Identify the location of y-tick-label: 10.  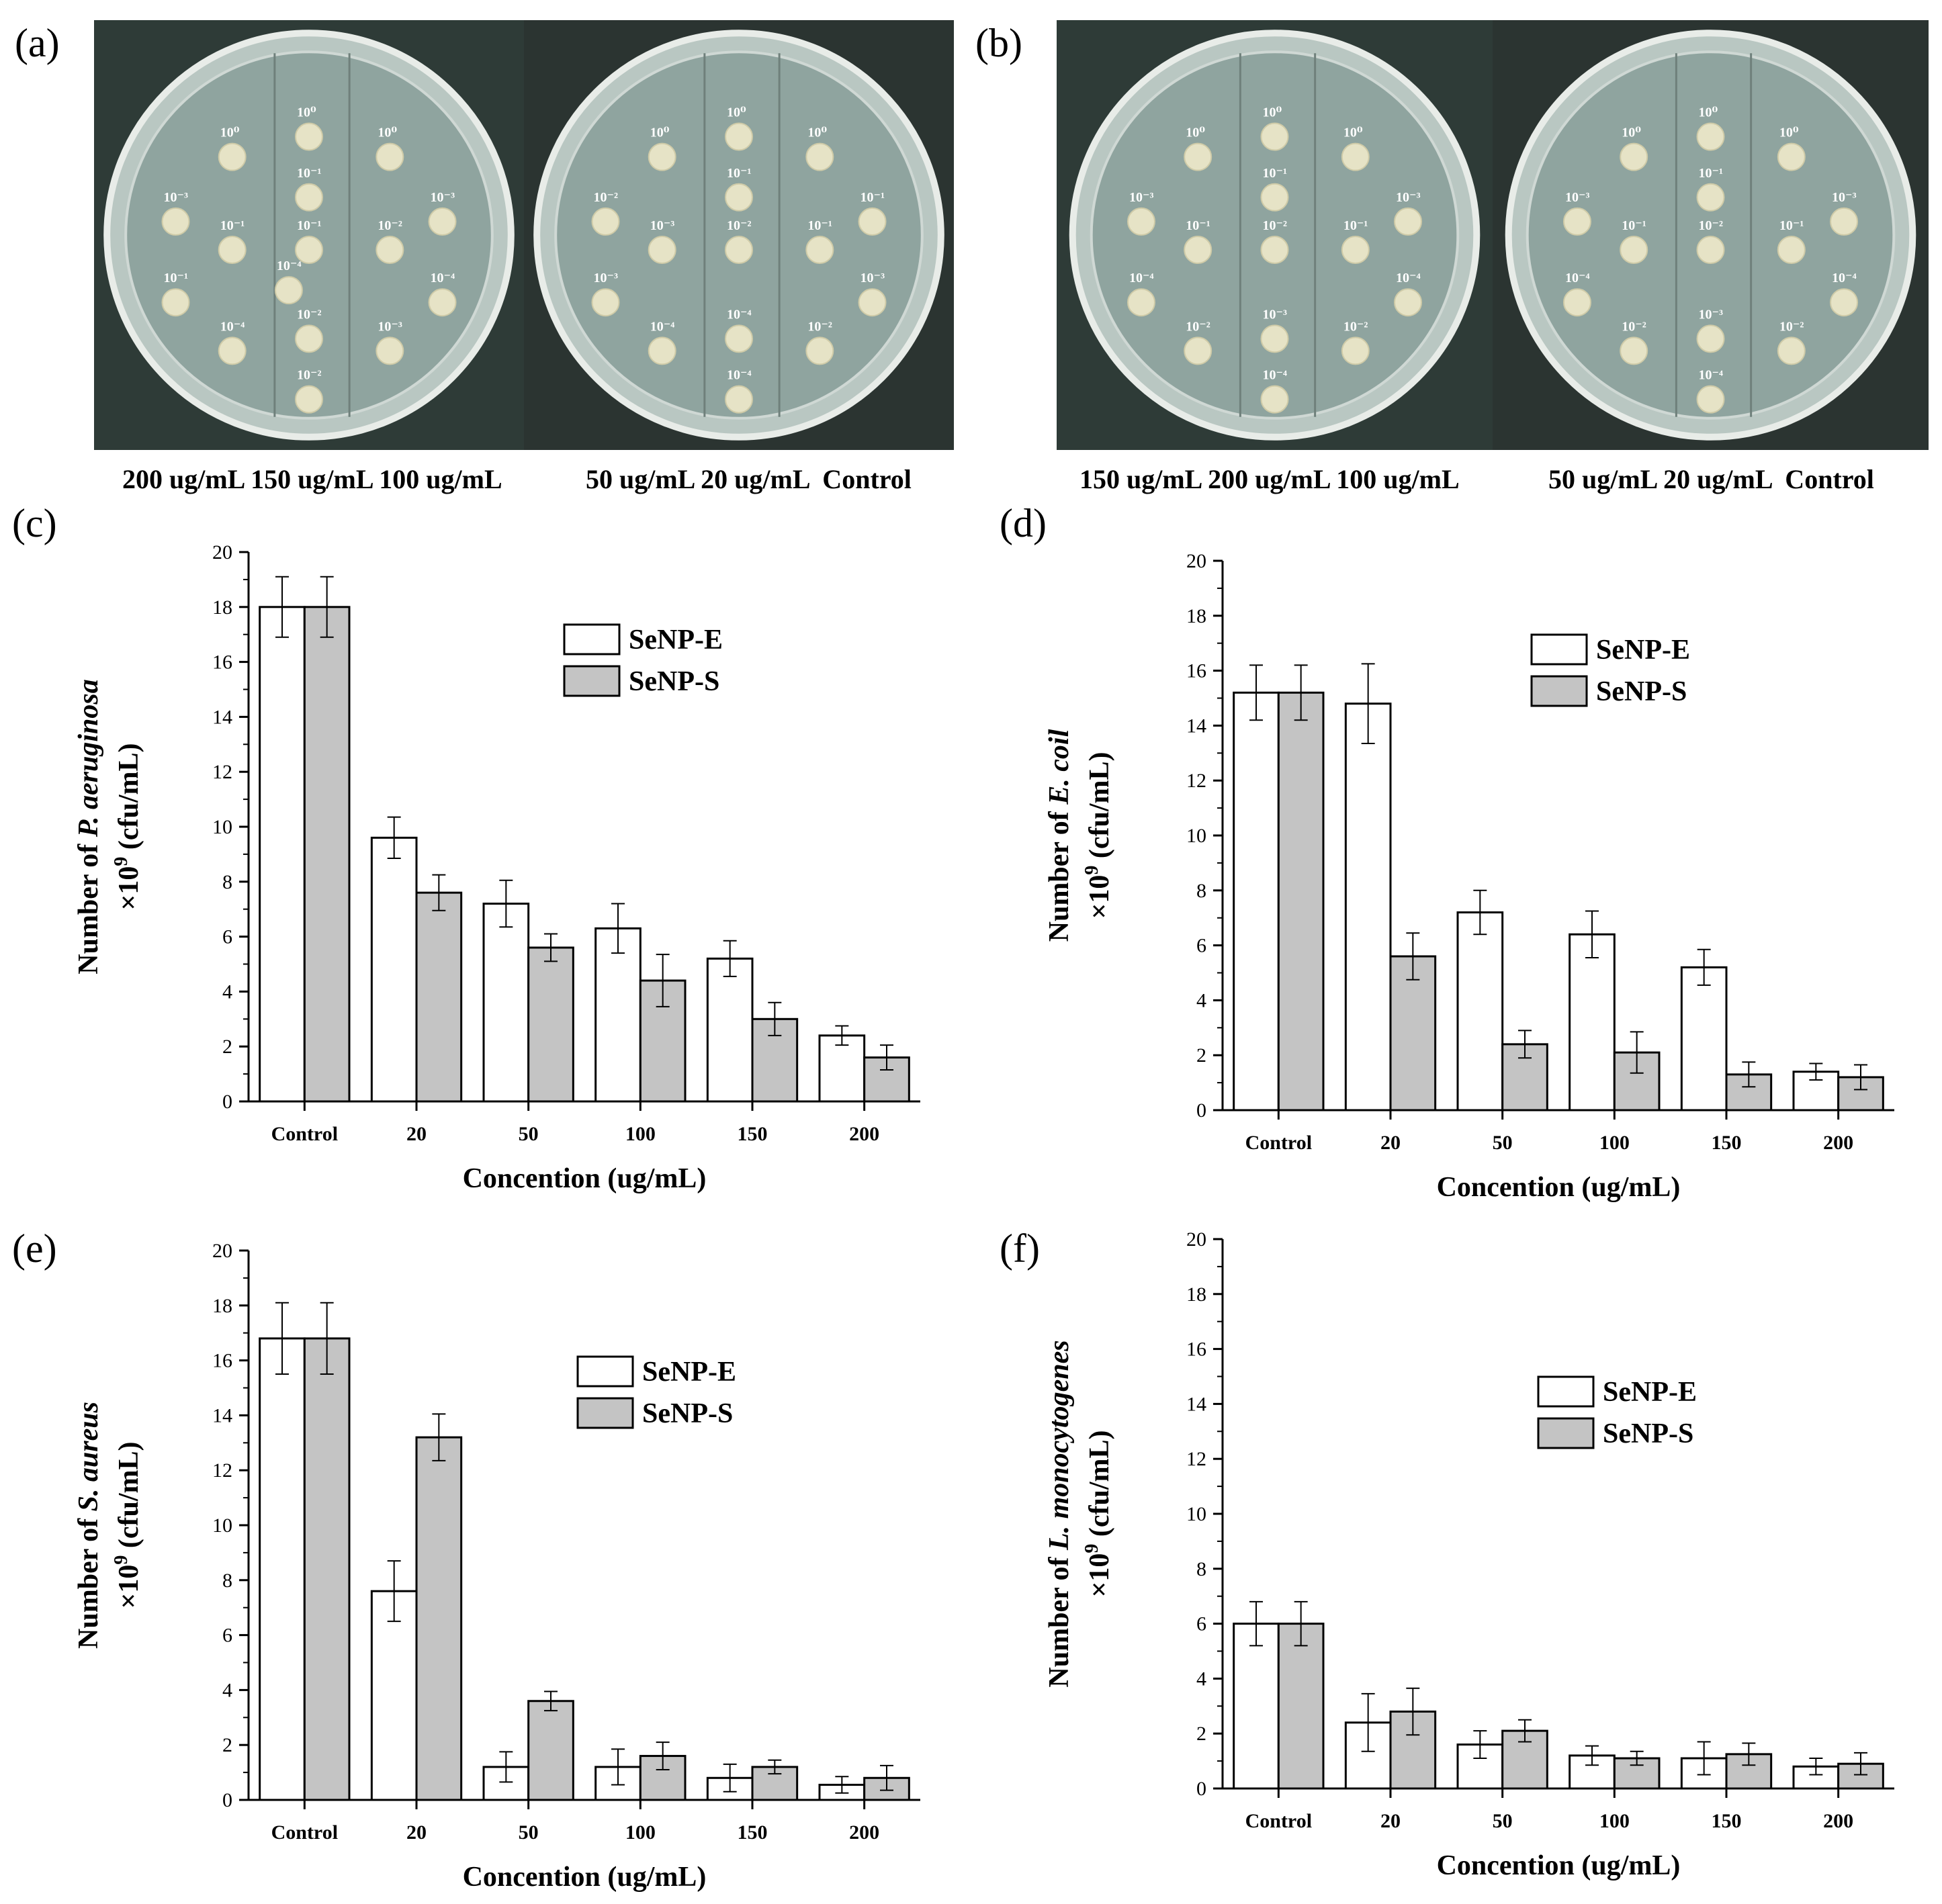
(222, 1526).